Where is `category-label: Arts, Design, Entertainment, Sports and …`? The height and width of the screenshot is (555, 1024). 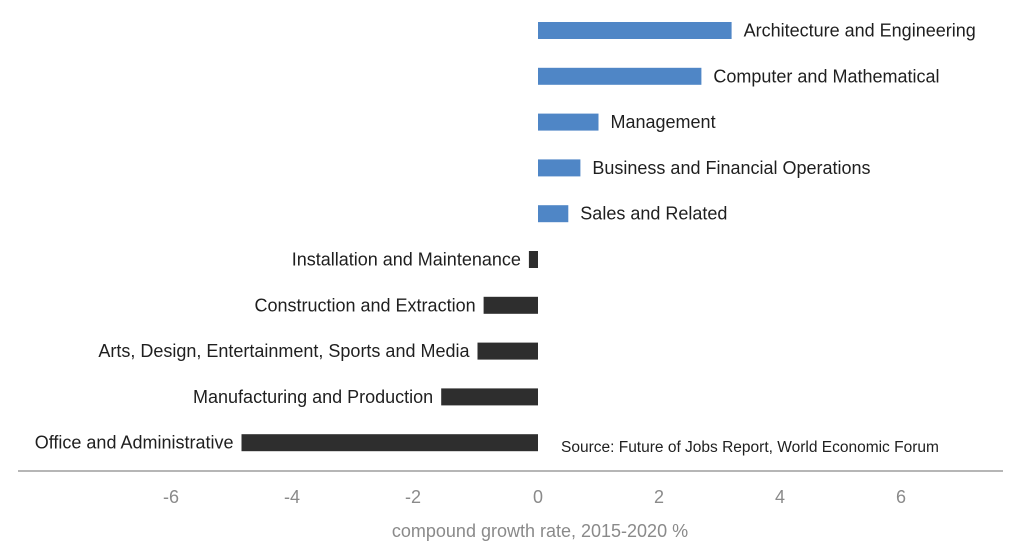 category-label: Arts, Design, Entertainment, Sports and … is located at coordinates (284, 351).